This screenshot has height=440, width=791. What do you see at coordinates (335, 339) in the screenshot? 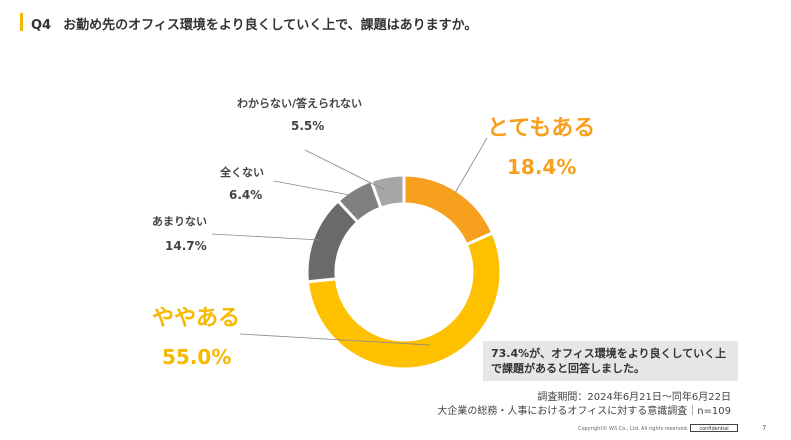
I see `leader-somewhat` at bounding box center [335, 339].